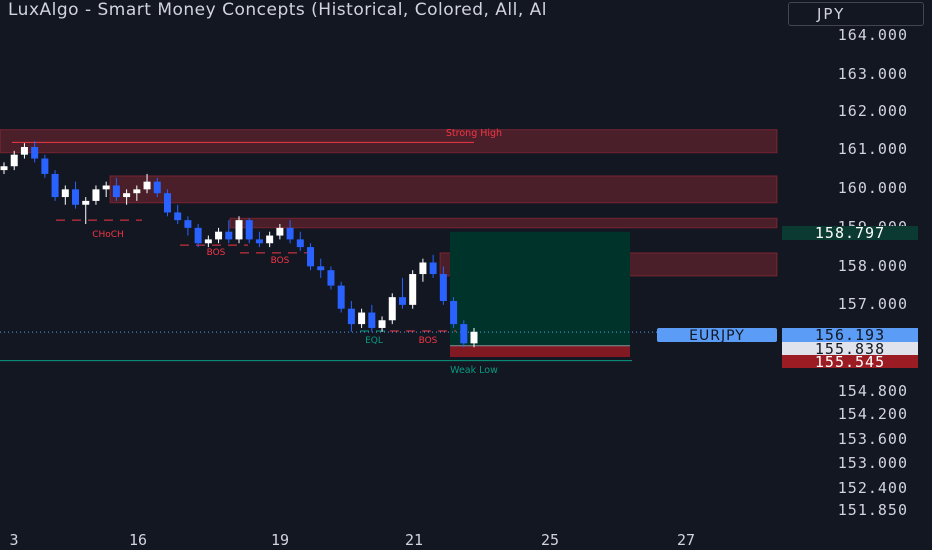 The height and width of the screenshot is (550, 932). What do you see at coordinates (873, 304) in the screenshot?
I see `price-tick-label: 157.000` at bounding box center [873, 304].